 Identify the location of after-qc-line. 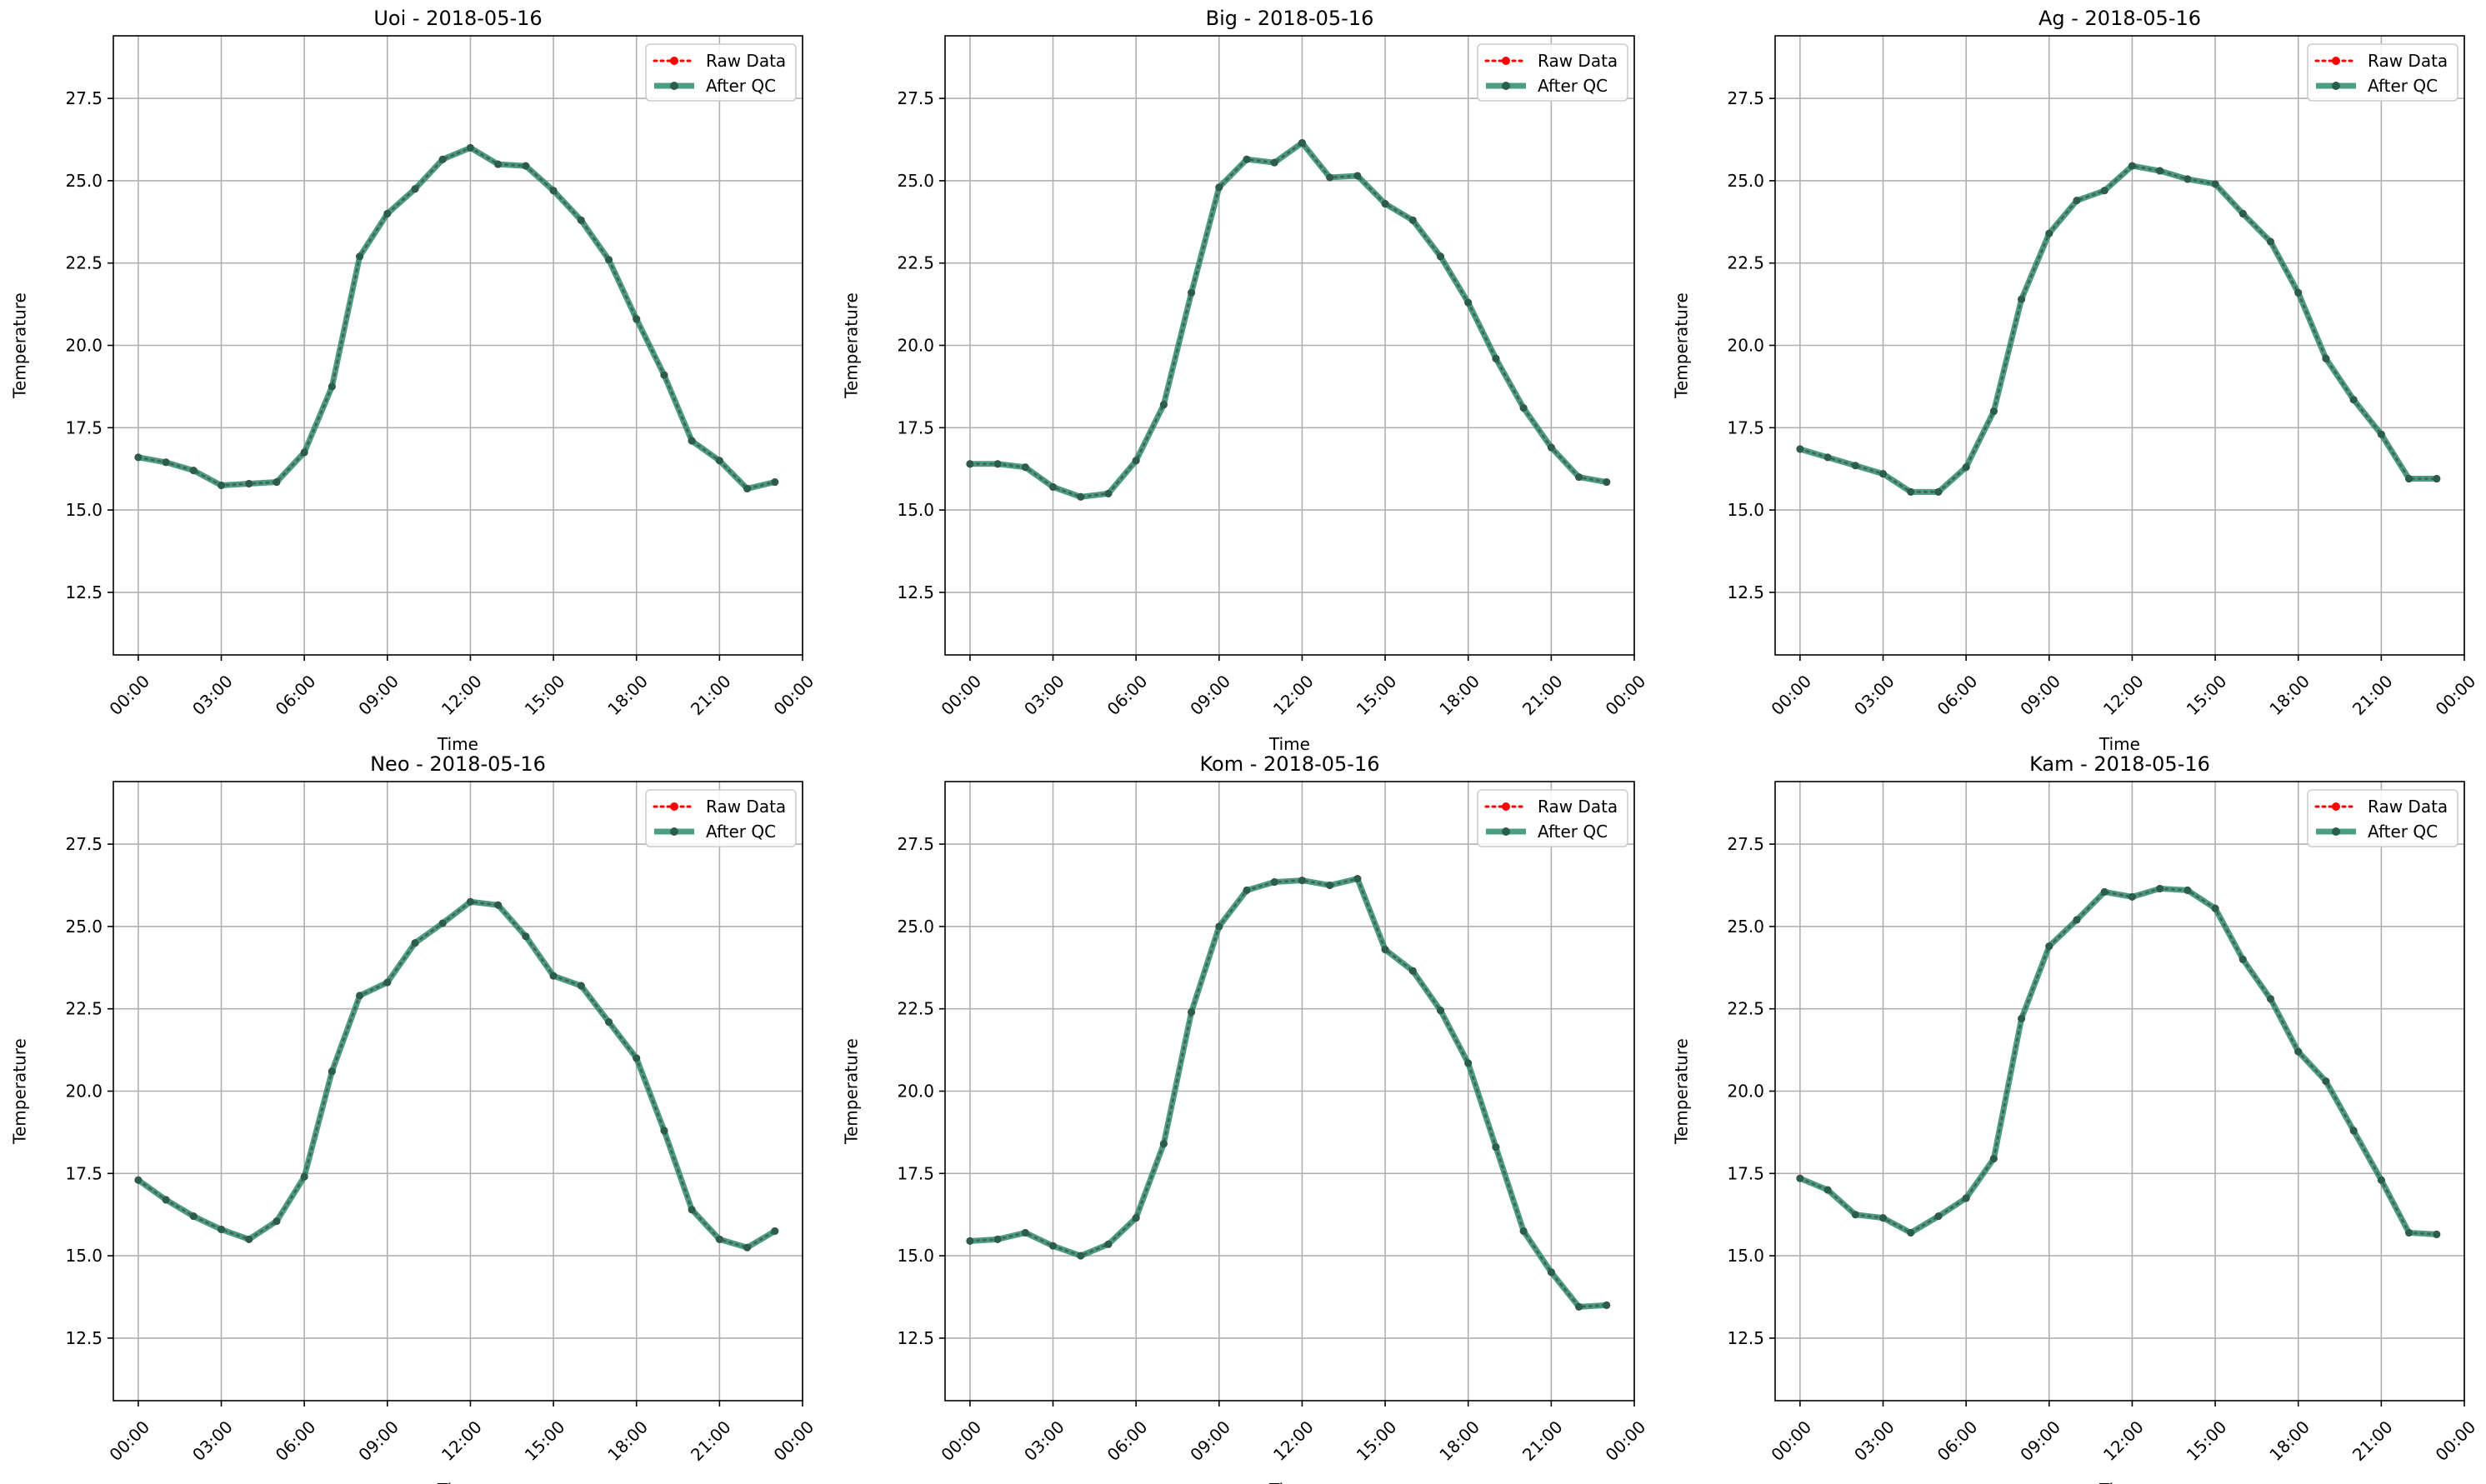
(1288, 1093).